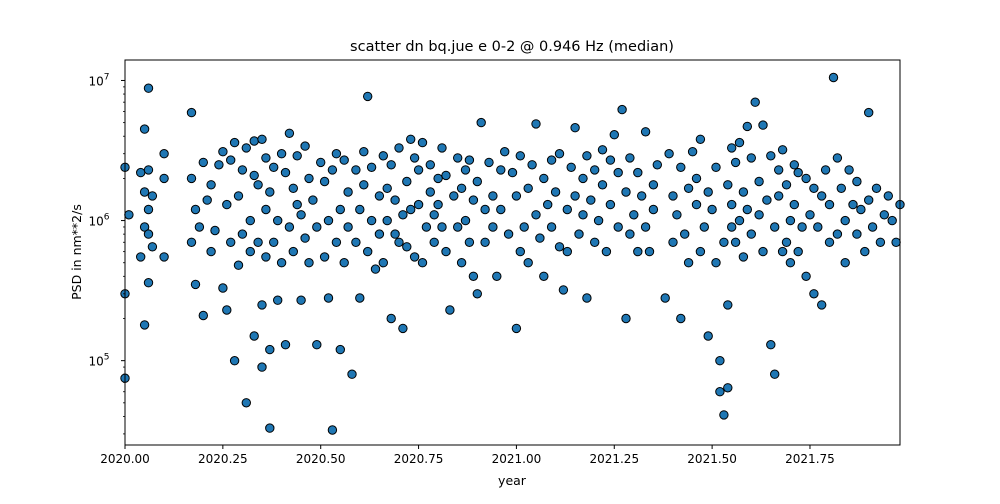 This screenshot has width=1000, height=504. I want to click on x-tick-label: 2020.75, so click(419, 459).